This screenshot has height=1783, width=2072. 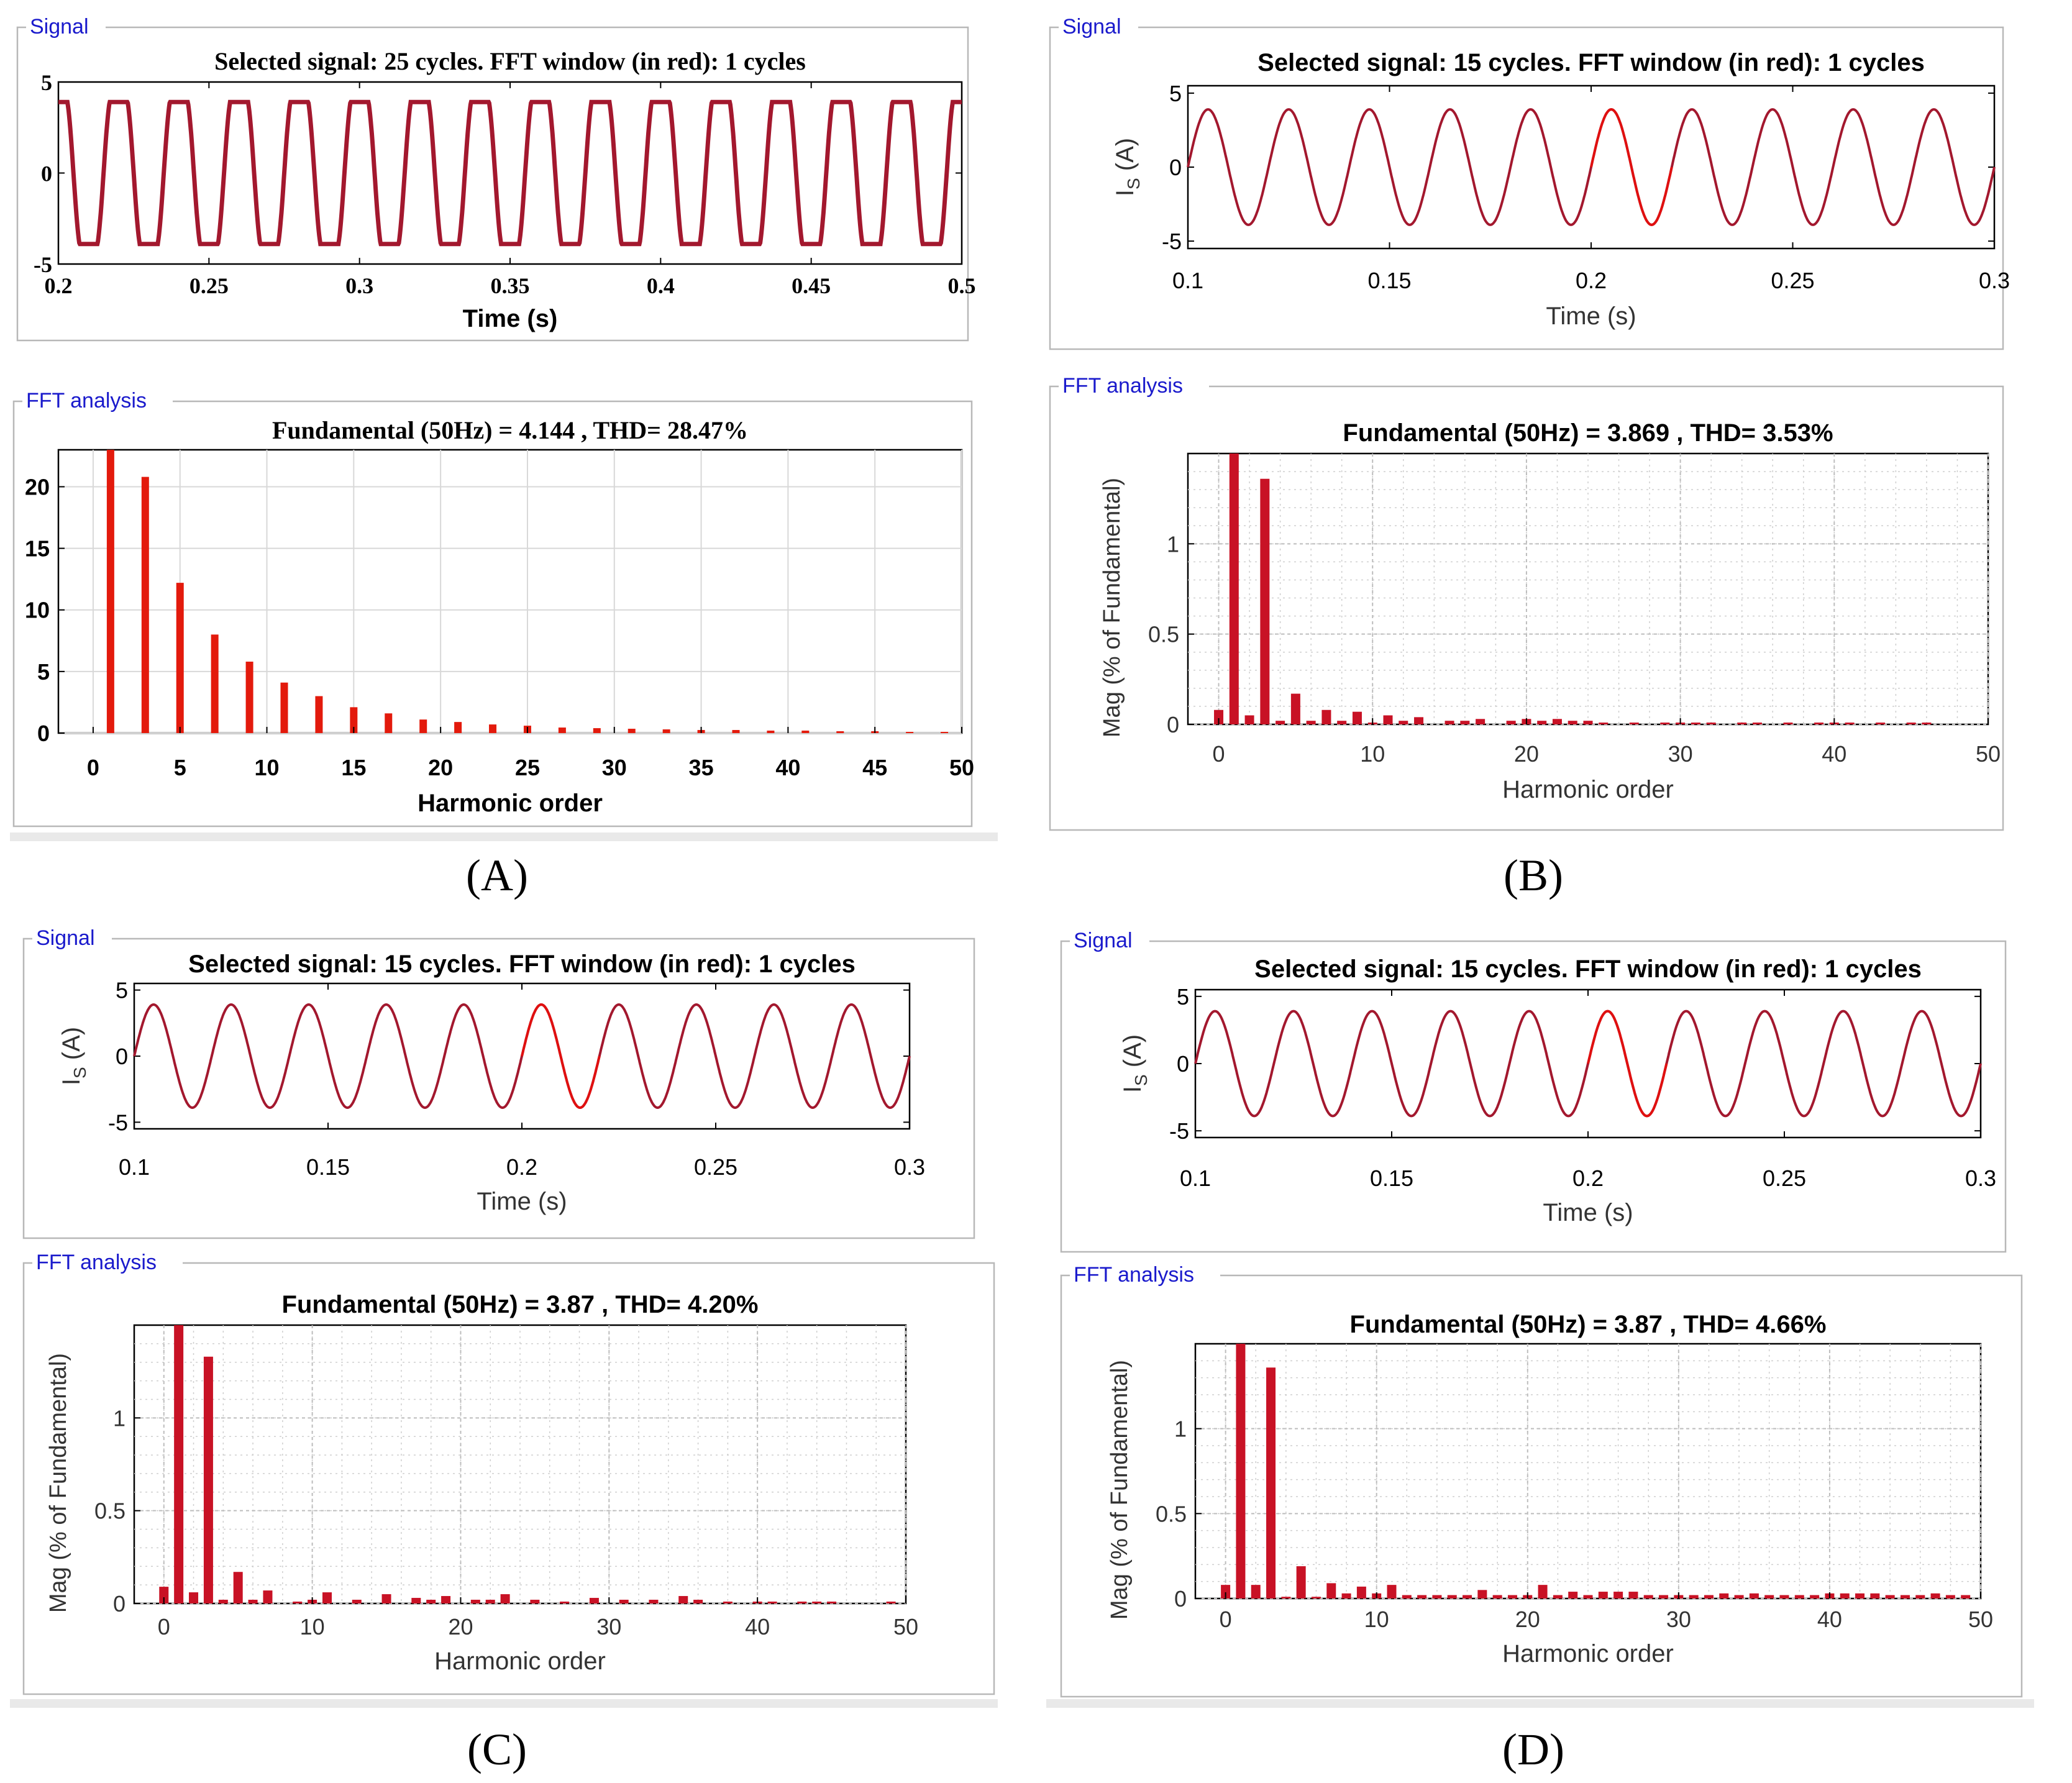 I want to click on panel-D-fft-bar-h23, so click(x=1573, y=1595).